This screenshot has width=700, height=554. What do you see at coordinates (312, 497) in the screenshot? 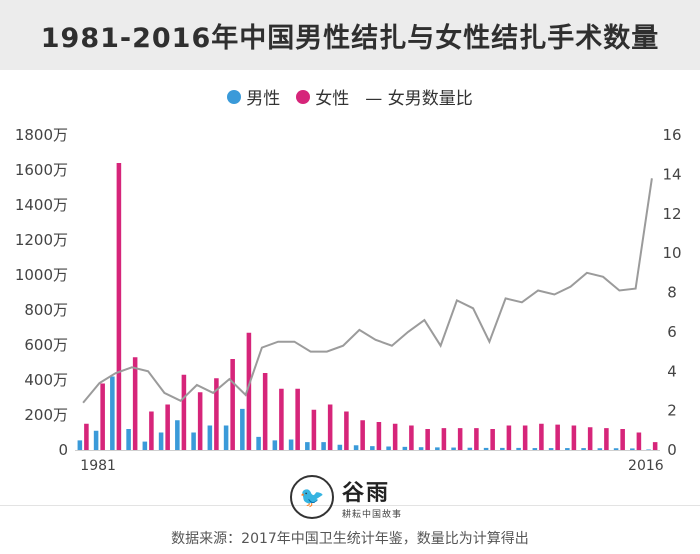
I see `logo-bird-icon: 🐦` at bounding box center [312, 497].